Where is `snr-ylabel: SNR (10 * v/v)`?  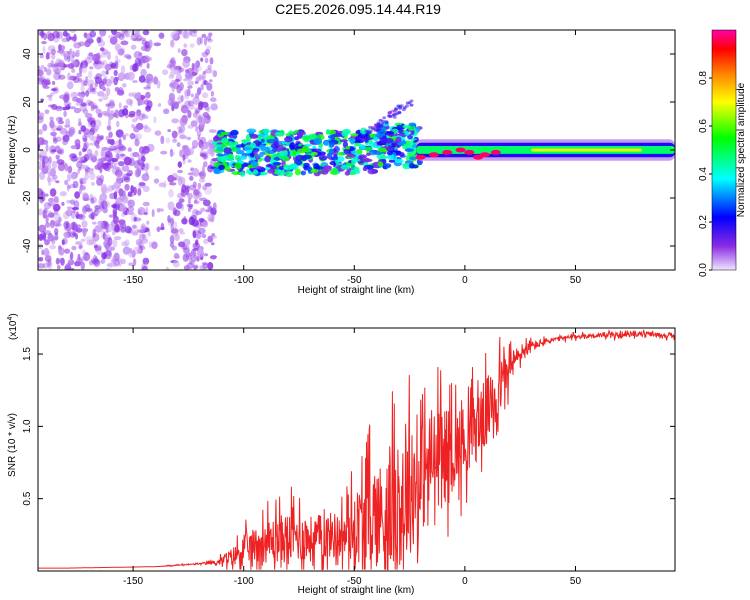
snr-ylabel: SNR (10 * v/v) is located at coordinates (12, 445).